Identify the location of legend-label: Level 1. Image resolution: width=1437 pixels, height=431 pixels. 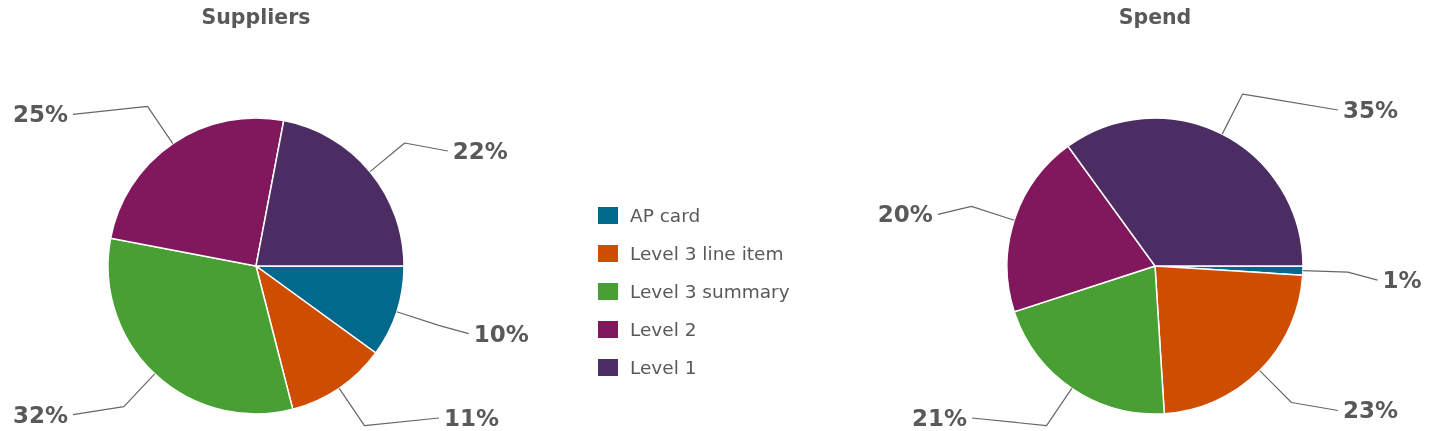
(663, 367).